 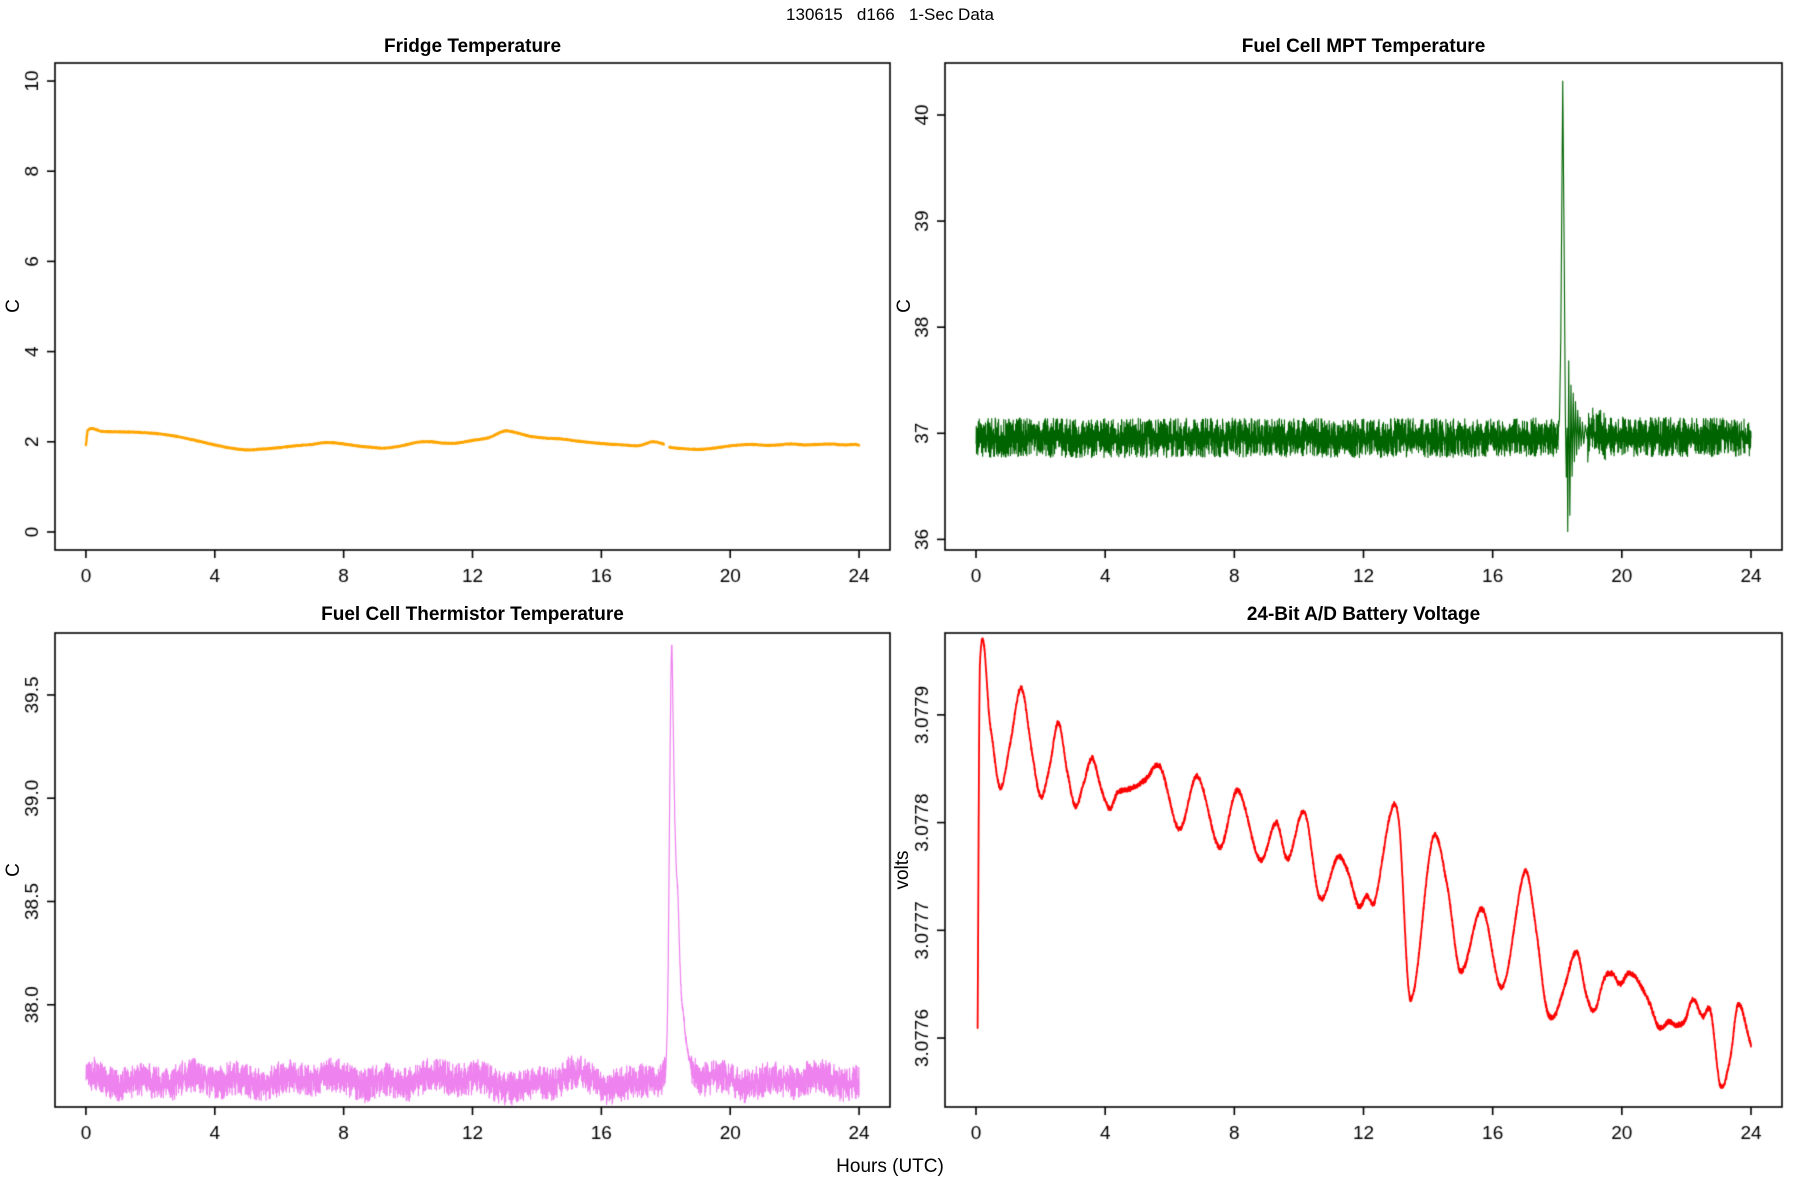 I want to click on y-axis-label-thermistor: C, so click(x=13, y=870).